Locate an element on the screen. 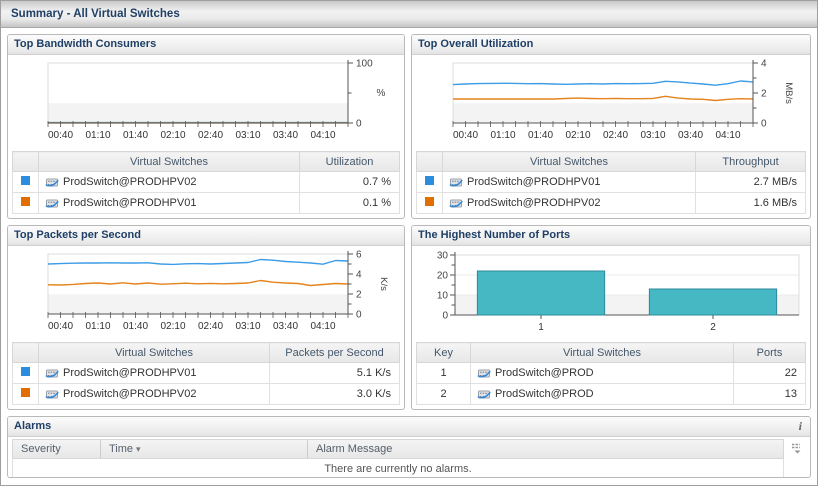  info-icon: i is located at coordinates (800, 426).